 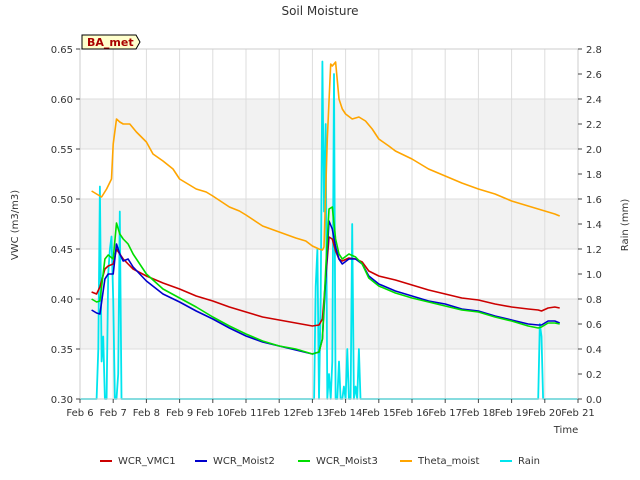 What do you see at coordinates (412, 413) in the screenshot?
I see `x-tick-label: Feb 16` at bounding box center [412, 413].